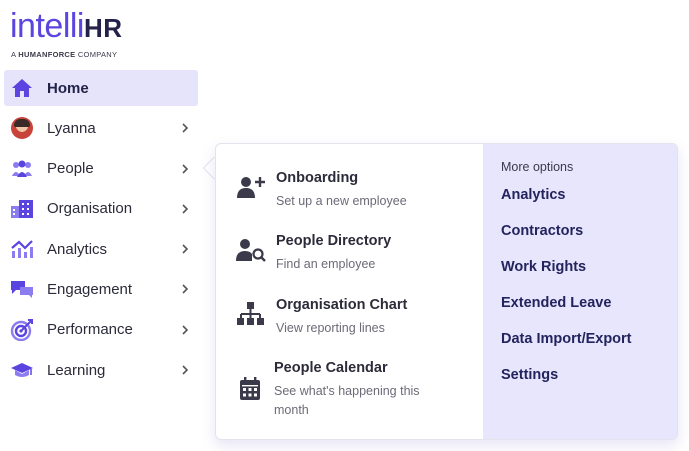  I want to click on brand-logo: intelliHR A HUMANFORCE COMPANY, so click(66, 33).